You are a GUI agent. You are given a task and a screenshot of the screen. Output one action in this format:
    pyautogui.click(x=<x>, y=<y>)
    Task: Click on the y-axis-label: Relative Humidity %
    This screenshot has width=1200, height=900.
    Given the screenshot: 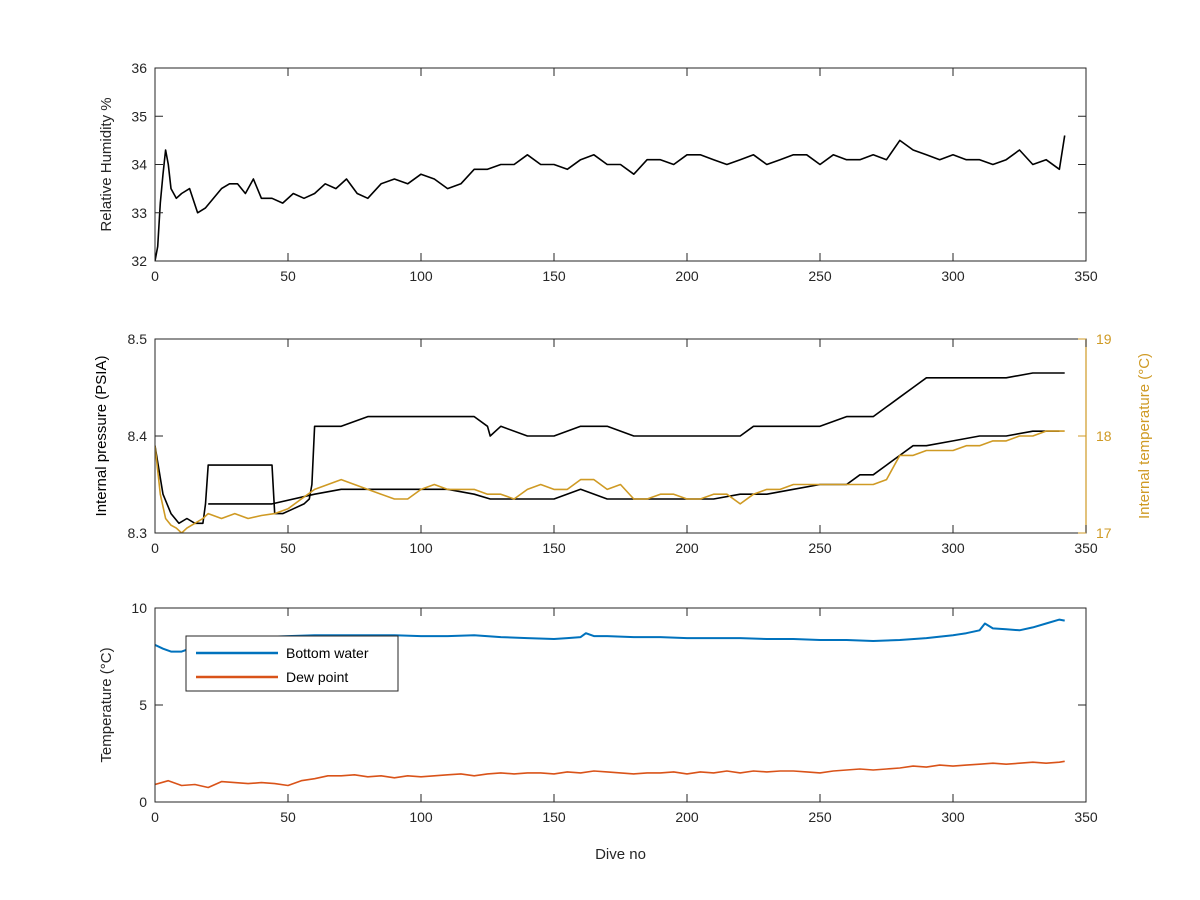 What is the action you would take?
    pyautogui.click(x=106, y=164)
    